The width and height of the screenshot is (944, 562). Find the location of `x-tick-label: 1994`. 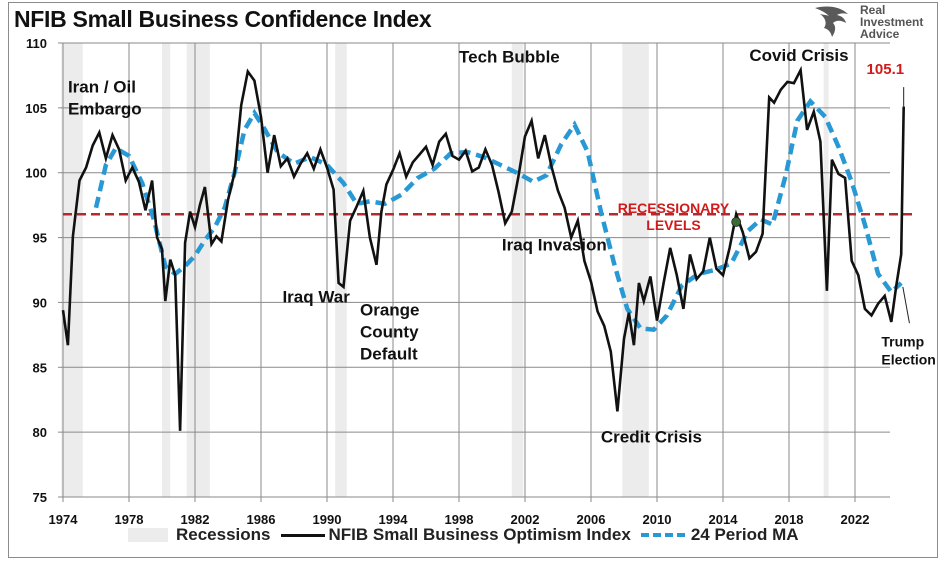

x-tick-label: 1994 is located at coordinates (394, 519).